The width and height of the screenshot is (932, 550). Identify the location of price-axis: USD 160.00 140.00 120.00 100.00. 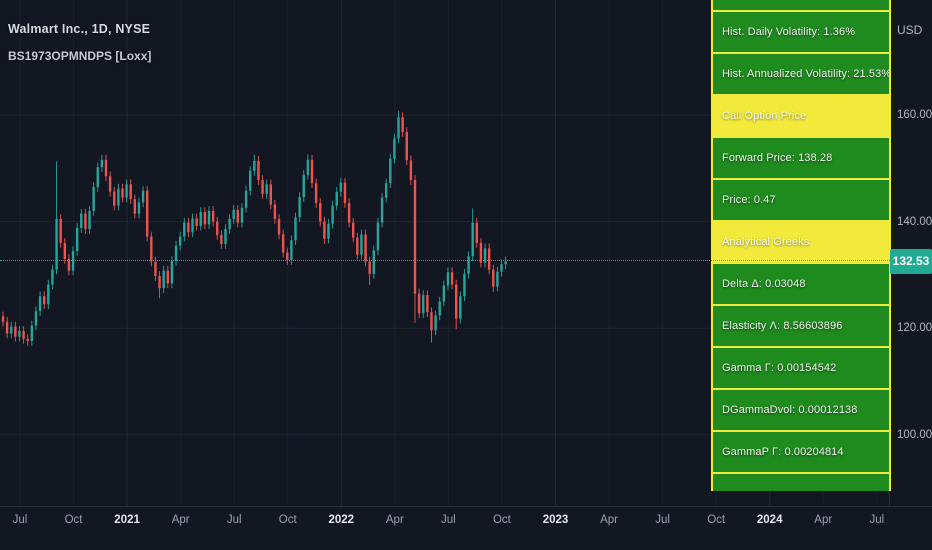
(911, 253).